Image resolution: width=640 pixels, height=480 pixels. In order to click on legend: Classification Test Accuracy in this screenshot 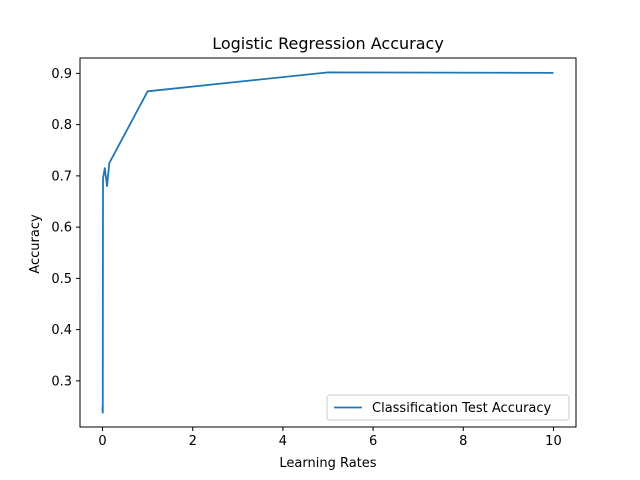, I will do `click(448, 407)`.